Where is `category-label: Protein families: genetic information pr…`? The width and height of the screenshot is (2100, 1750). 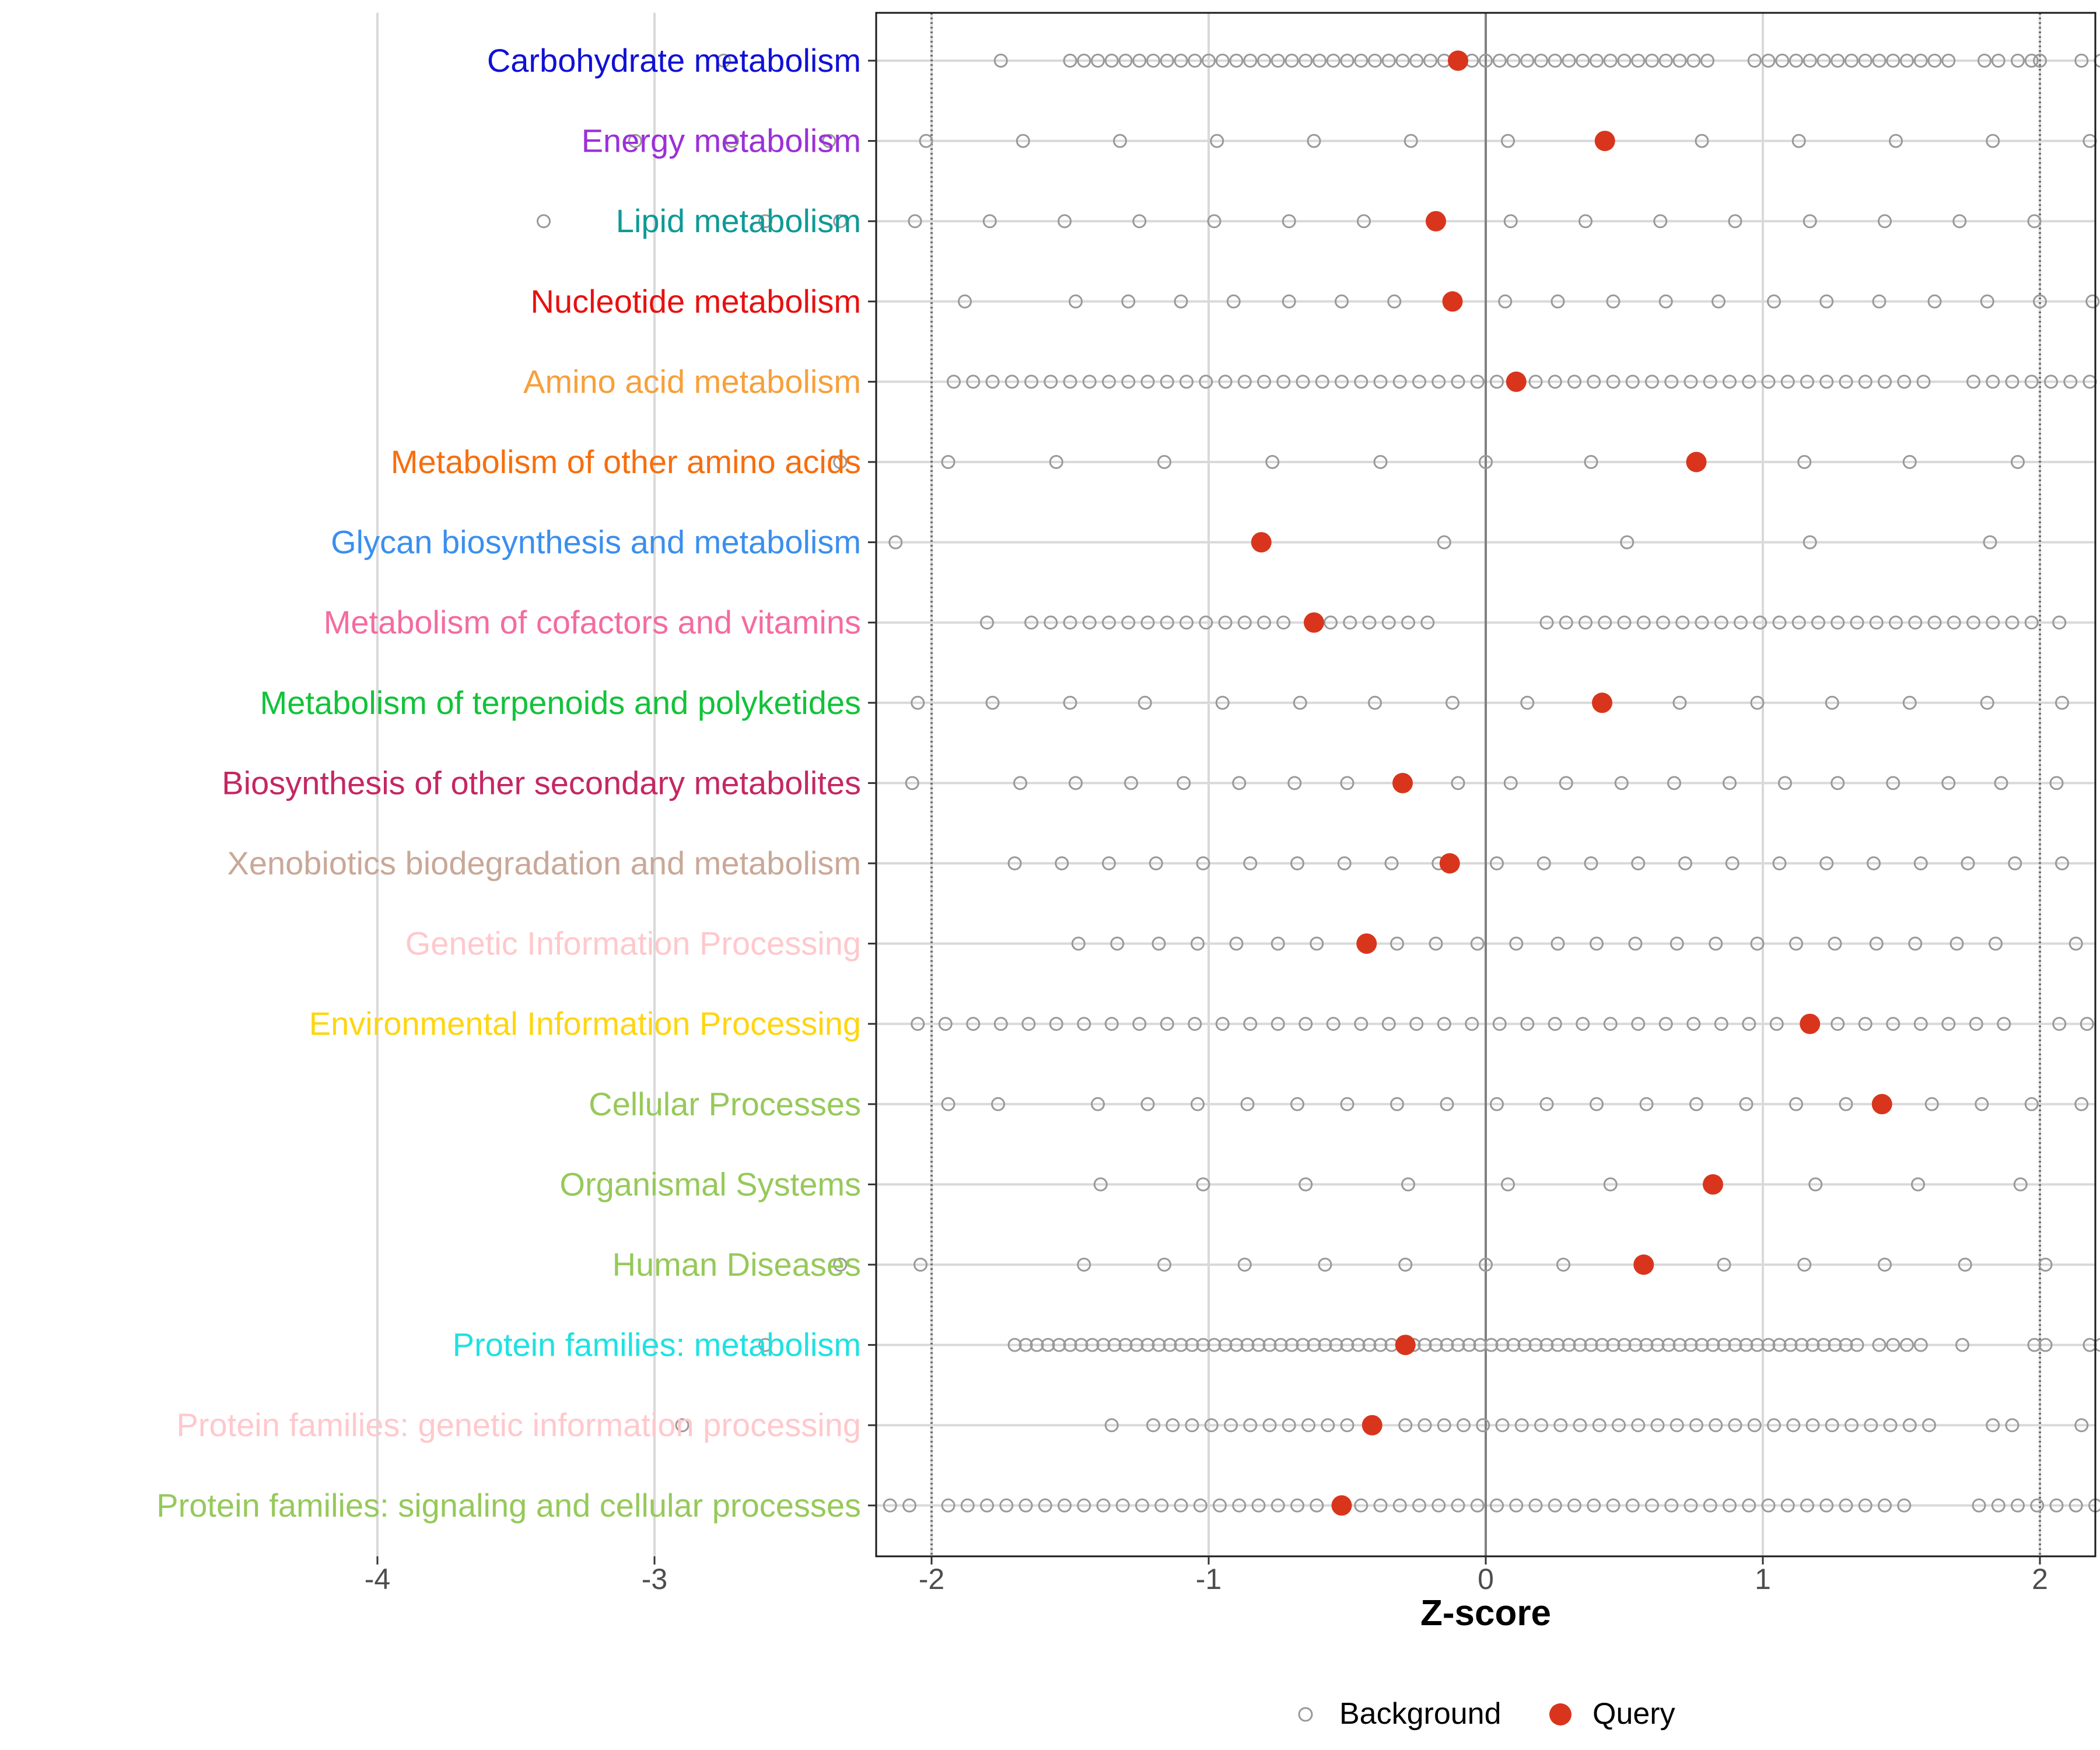 category-label: Protein families: genetic information pr… is located at coordinates (519, 1424).